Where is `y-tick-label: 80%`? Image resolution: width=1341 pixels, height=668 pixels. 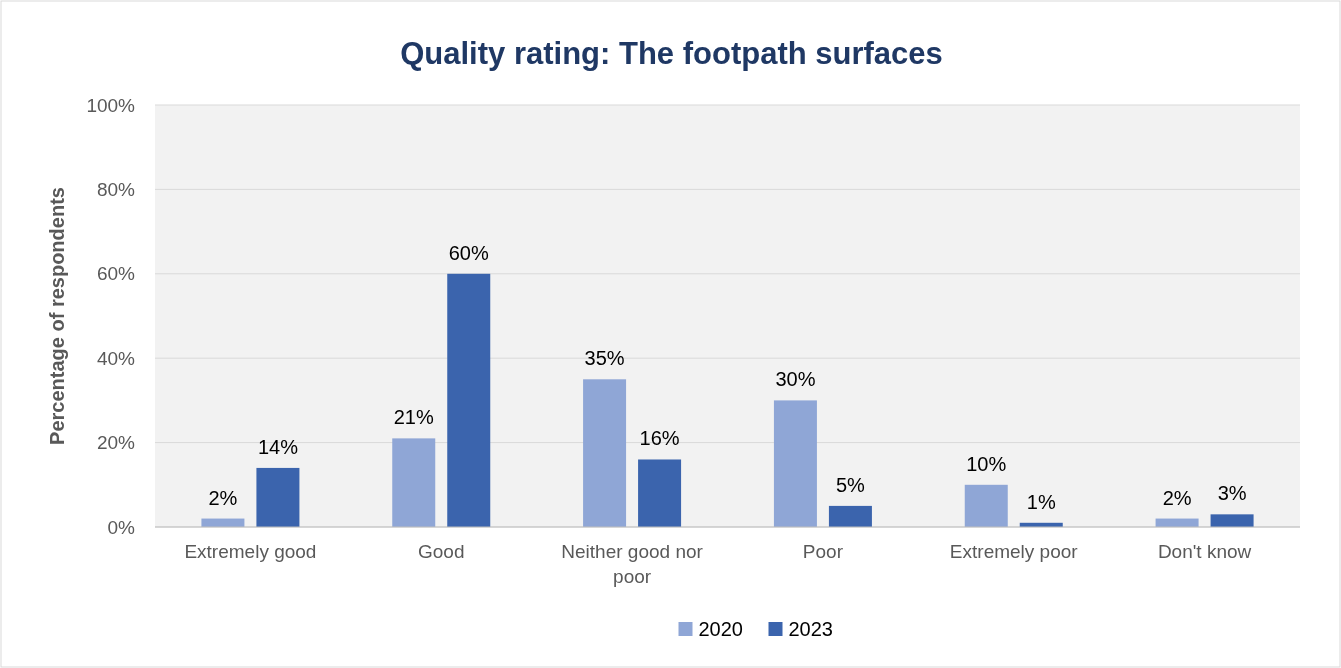 y-tick-label: 80% is located at coordinates (116, 189).